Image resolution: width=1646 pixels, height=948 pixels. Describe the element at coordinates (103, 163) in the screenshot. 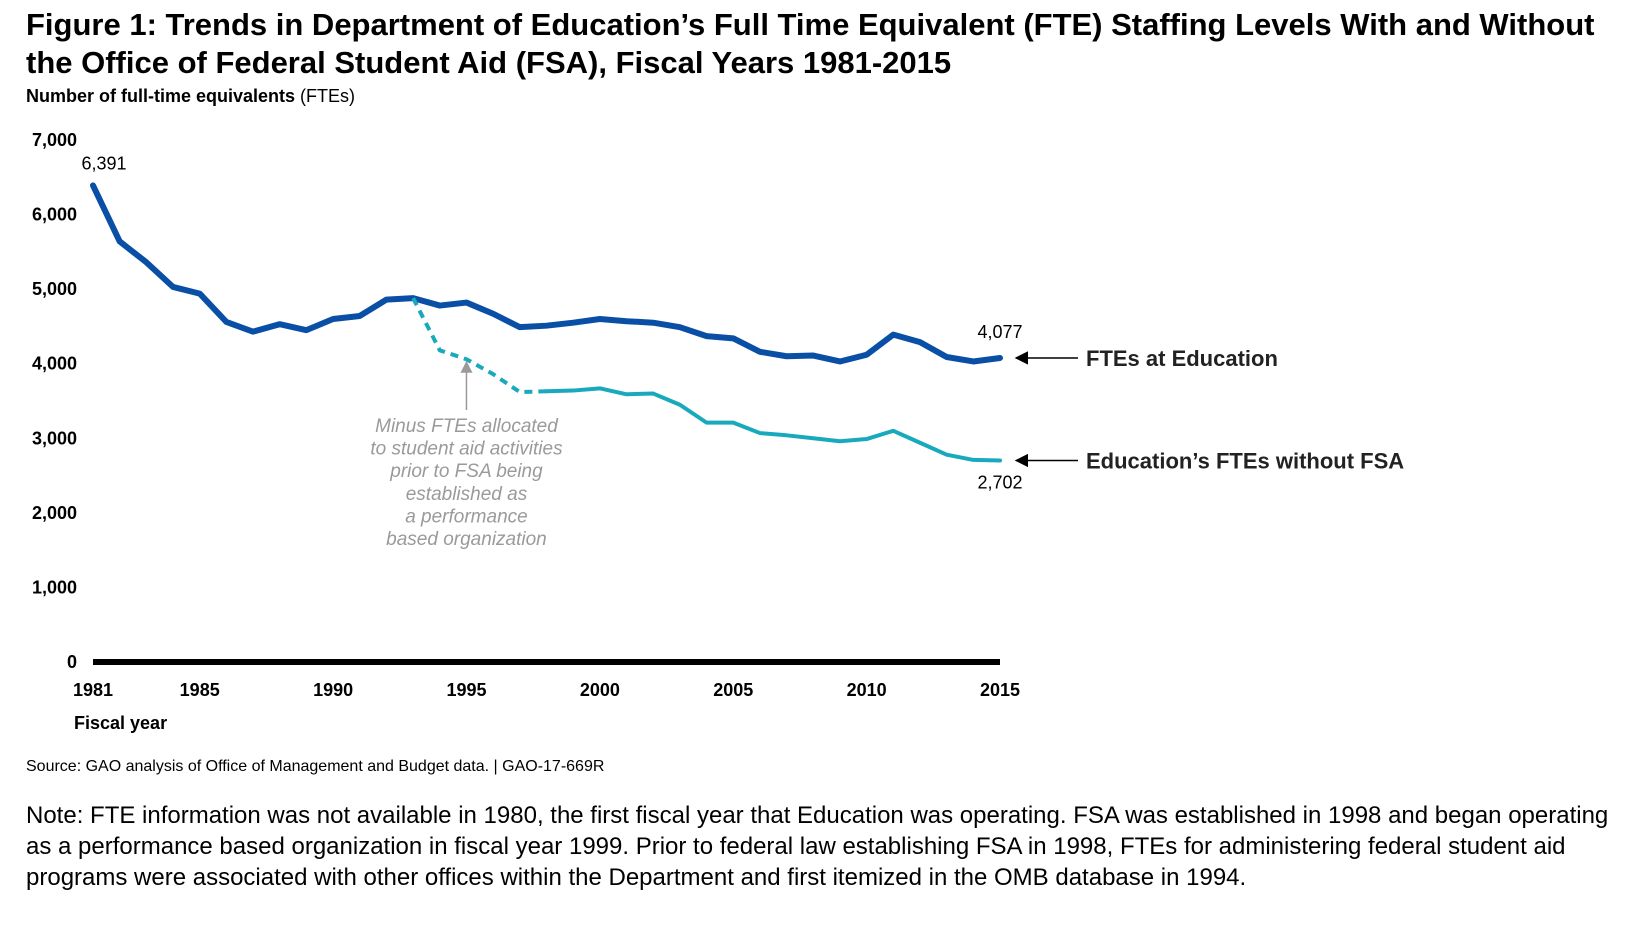

I see `data-label: 6,391` at that location.